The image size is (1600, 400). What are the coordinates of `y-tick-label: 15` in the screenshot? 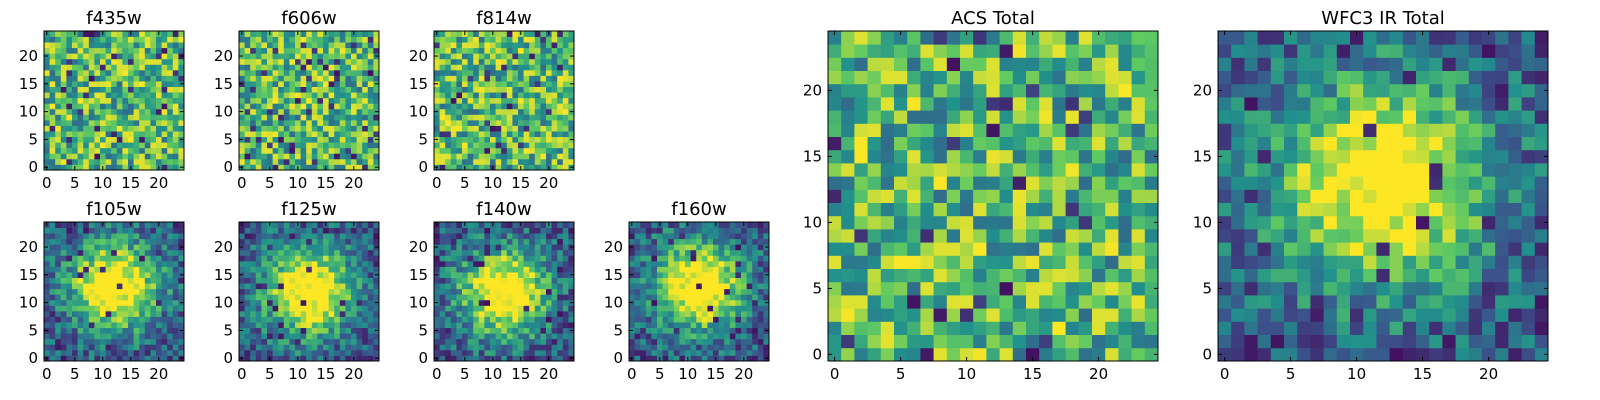 It's located at (613, 275).